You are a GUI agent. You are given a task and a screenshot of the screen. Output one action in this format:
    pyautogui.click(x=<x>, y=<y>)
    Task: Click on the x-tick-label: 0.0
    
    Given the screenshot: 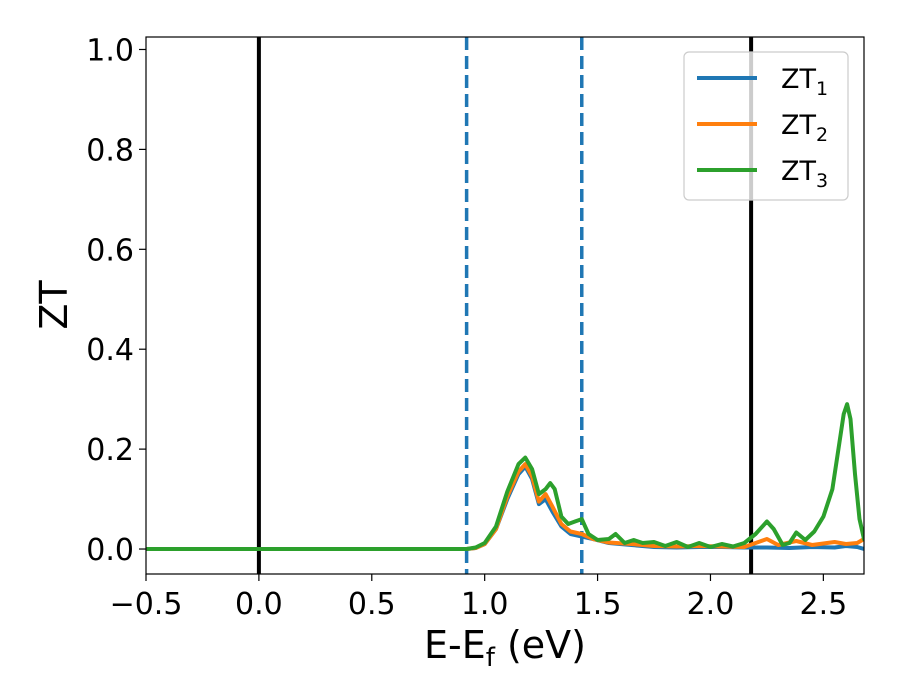 What is the action you would take?
    pyautogui.click(x=259, y=604)
    